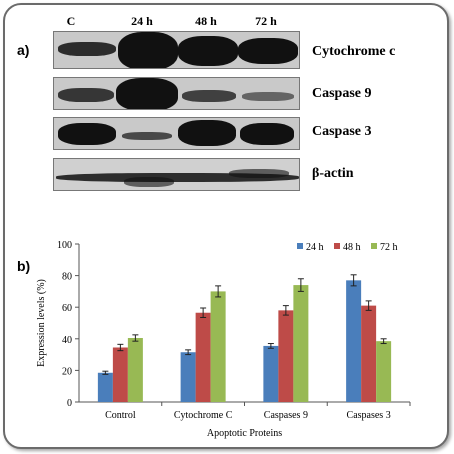 The image size is (454, 454). I want to click on x-axis-label: Apoptotic Proteins, so click(244, 433).